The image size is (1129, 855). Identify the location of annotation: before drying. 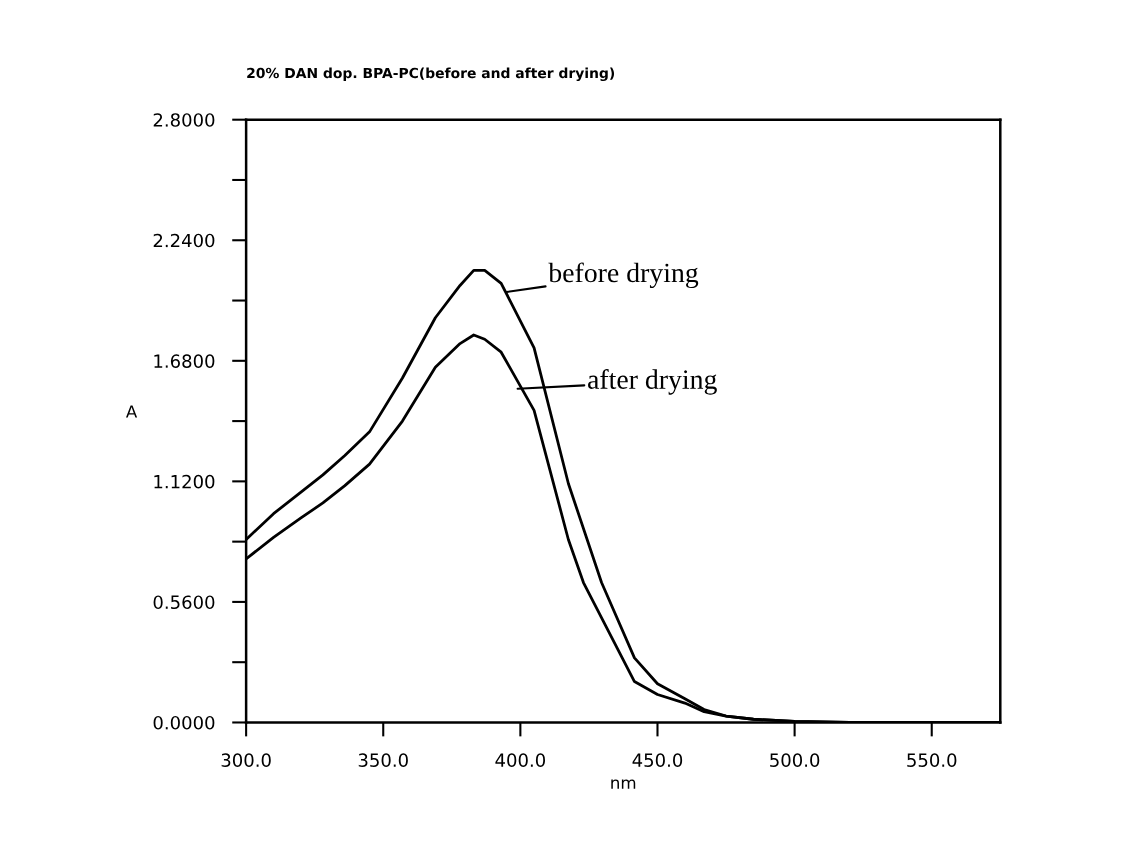
(623, 275).